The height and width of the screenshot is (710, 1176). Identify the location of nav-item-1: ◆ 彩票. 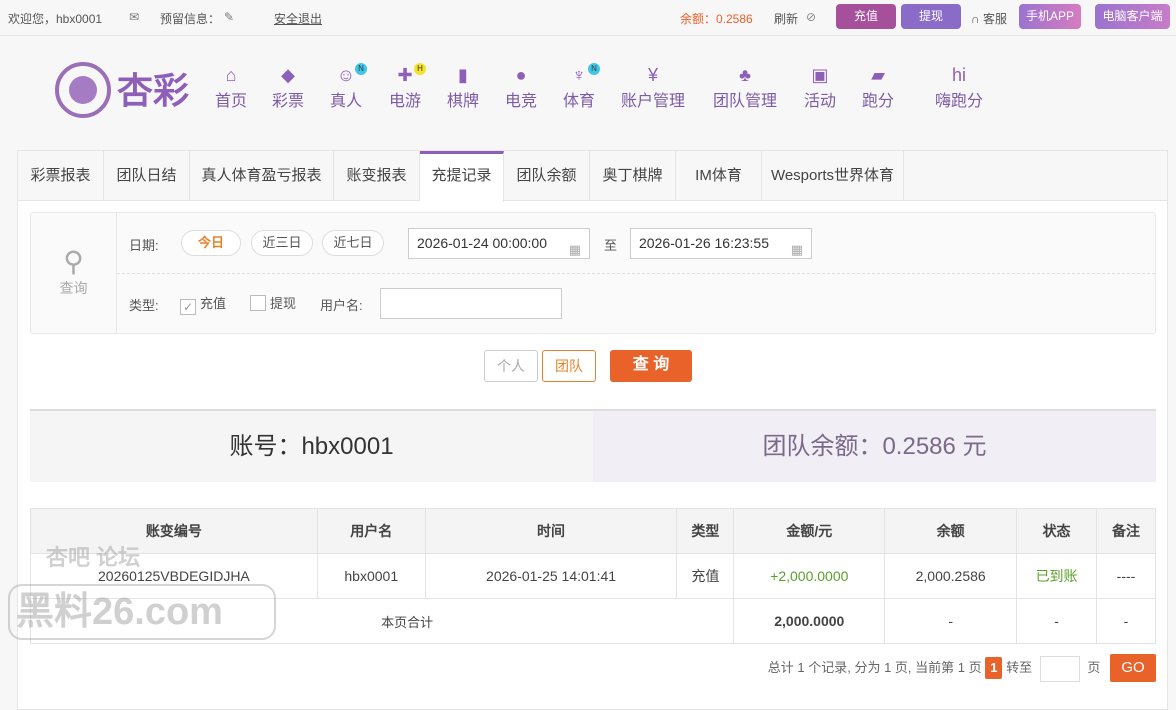
(288, 88).